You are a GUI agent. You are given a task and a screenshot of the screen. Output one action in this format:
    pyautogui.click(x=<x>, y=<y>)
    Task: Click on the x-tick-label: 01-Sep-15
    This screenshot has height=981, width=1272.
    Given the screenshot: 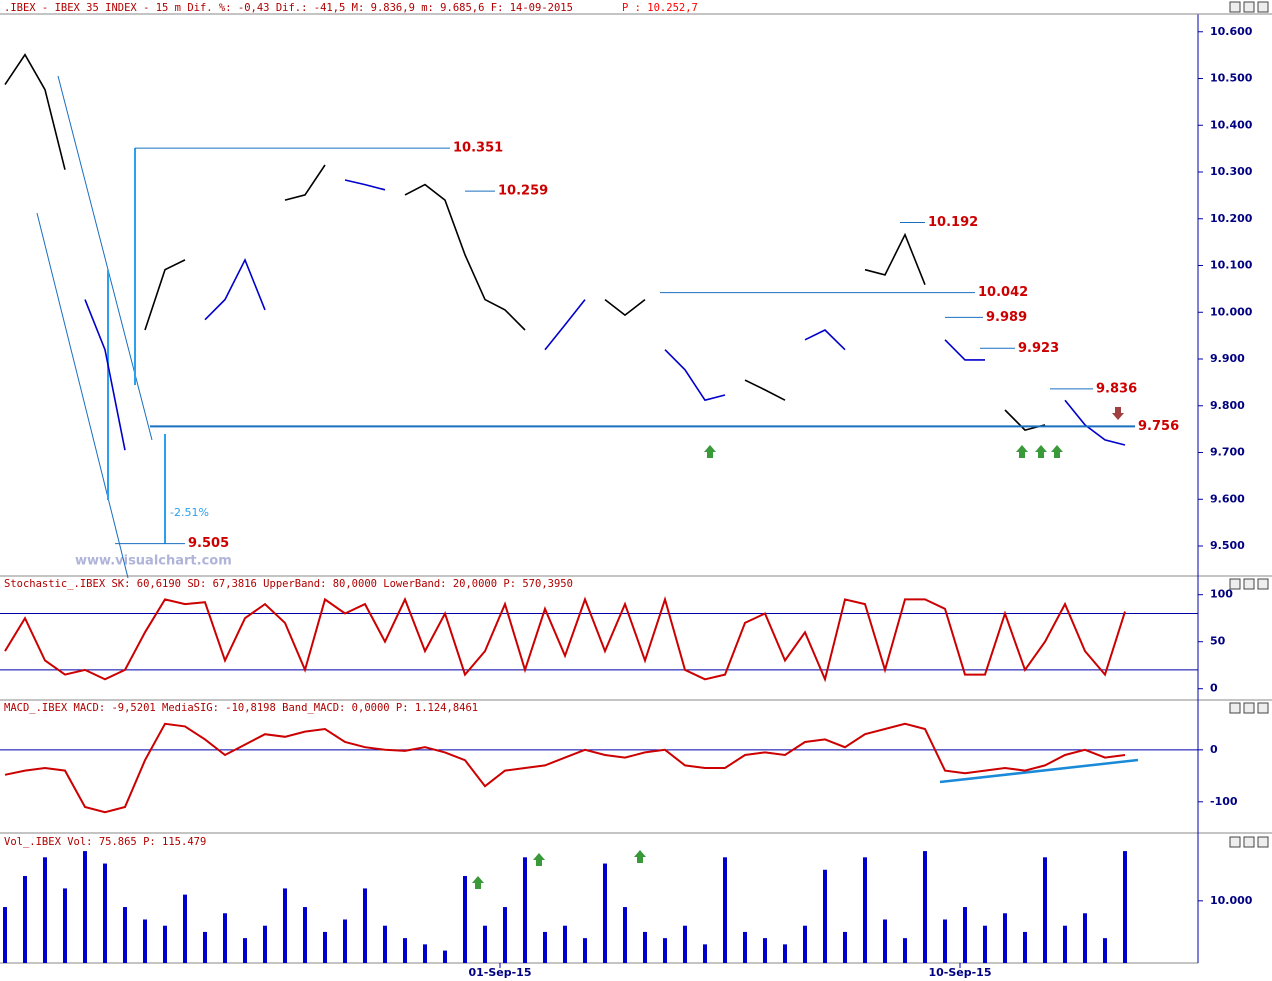 What is the action you would take?
    pyautogui.click(x=499, y=972)
    